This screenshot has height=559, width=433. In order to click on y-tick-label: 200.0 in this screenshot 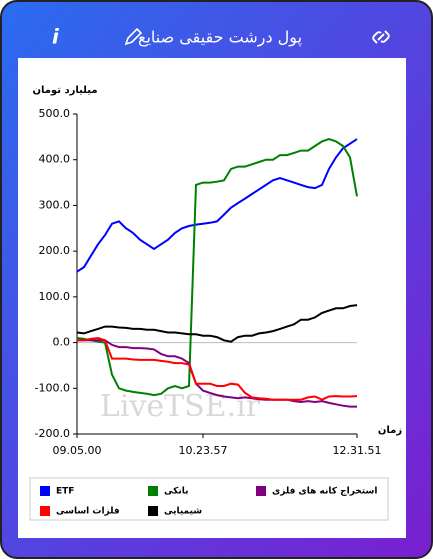, I will do `click(55, 250)`.